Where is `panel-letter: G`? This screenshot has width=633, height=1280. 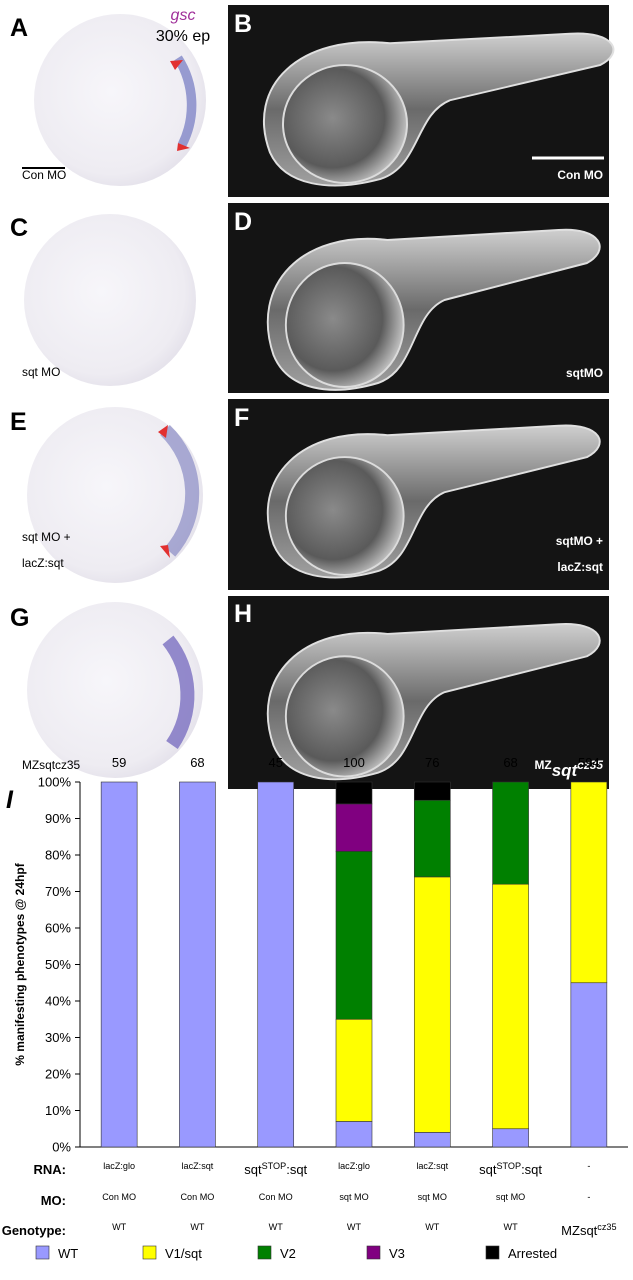 panel-letter: G is located at coordinates (19, 618).